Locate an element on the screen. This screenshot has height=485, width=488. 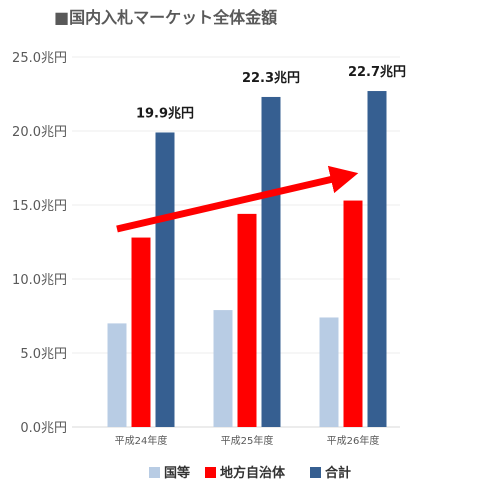
y-tick-label: 25.0兆円 is located at coordinates (39, 58).